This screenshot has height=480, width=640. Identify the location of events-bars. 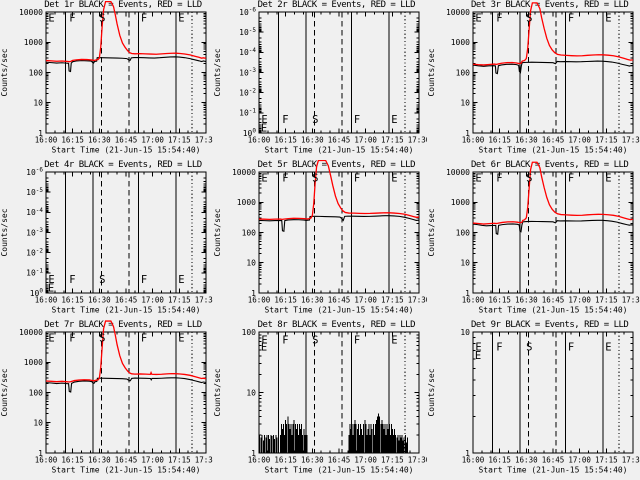
(334, 433).